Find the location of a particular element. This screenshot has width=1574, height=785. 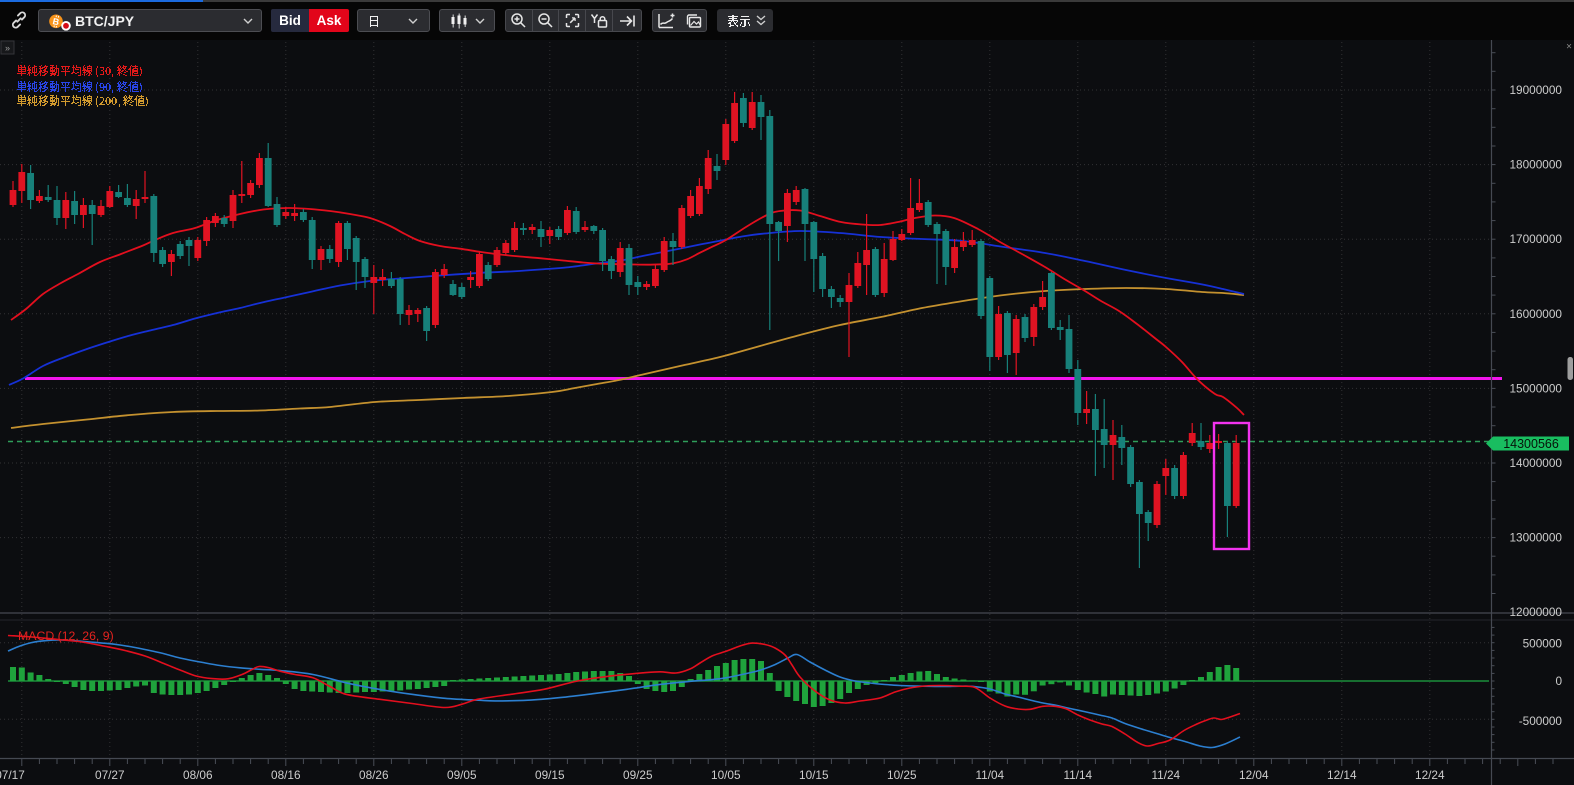

svg-text: 10/15 is located at coordinates (814, 775).